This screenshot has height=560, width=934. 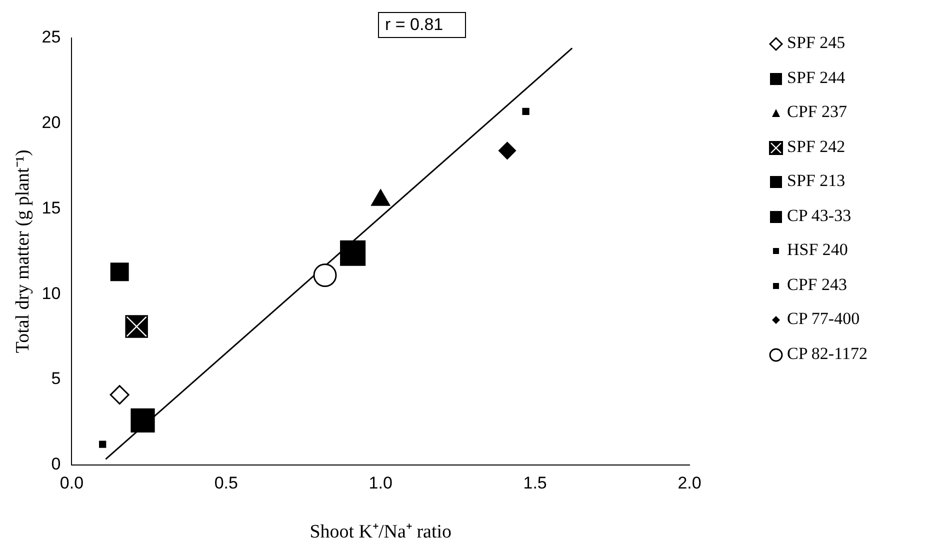 What do you see at coordinates (819, 215) in the screenshot?
I see `legend-label: CP 43-33` at bounding box center [819, 215].